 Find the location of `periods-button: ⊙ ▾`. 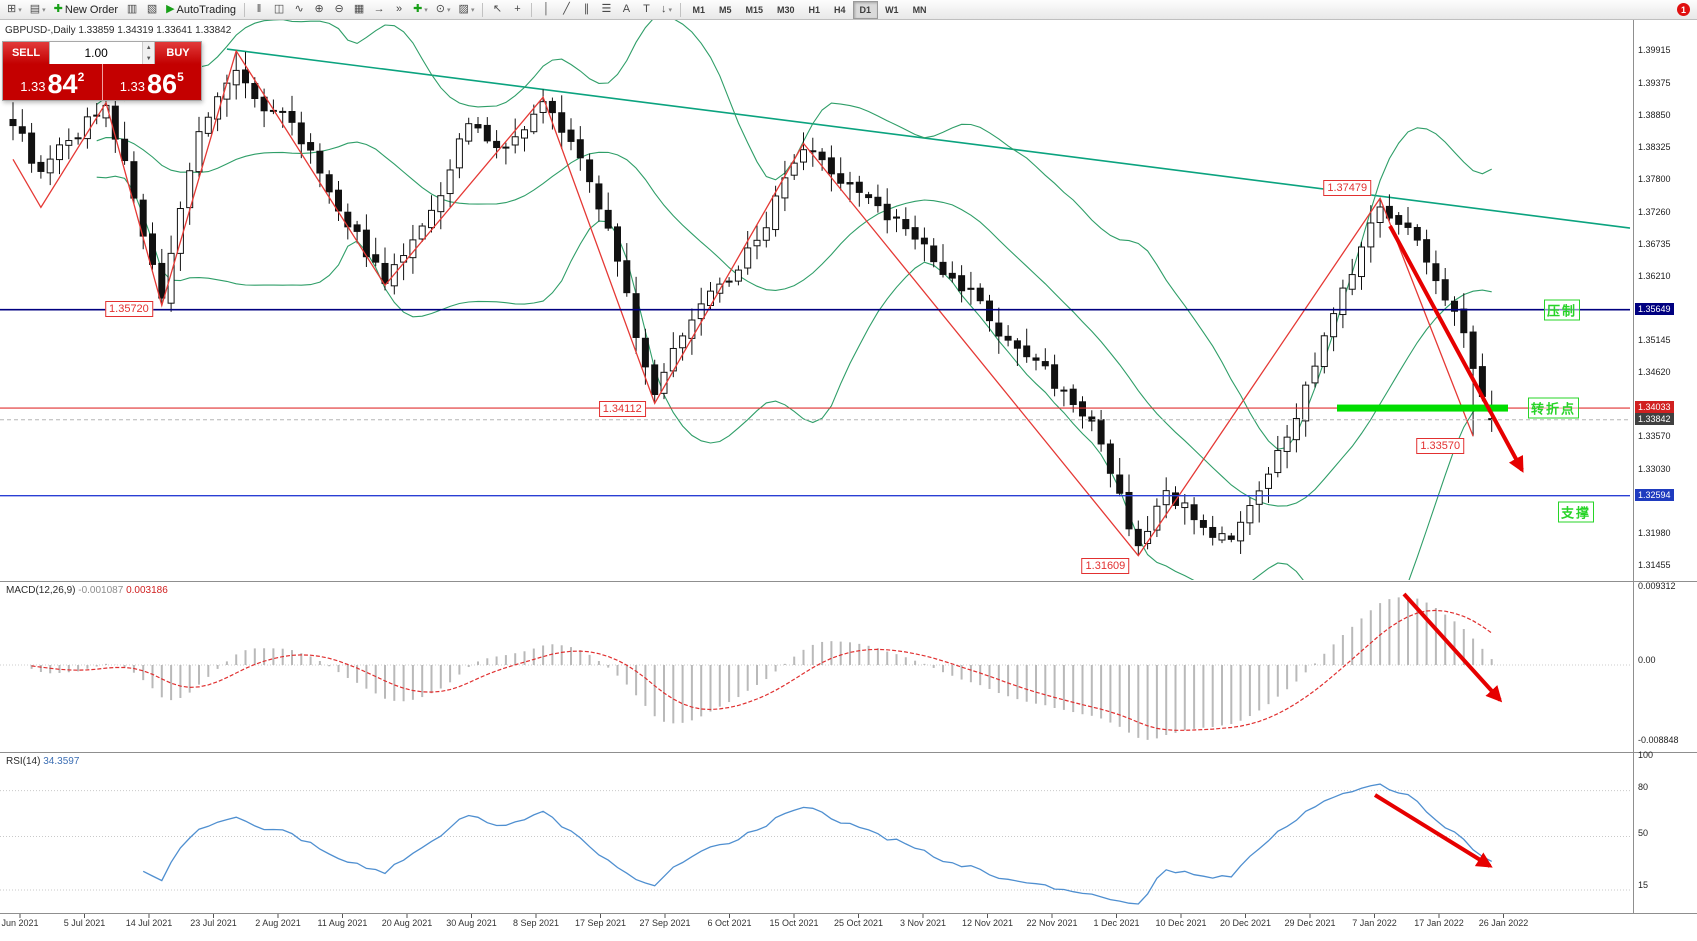

periods-button: ⊙ ▾ is located at coordinates (443, 10).